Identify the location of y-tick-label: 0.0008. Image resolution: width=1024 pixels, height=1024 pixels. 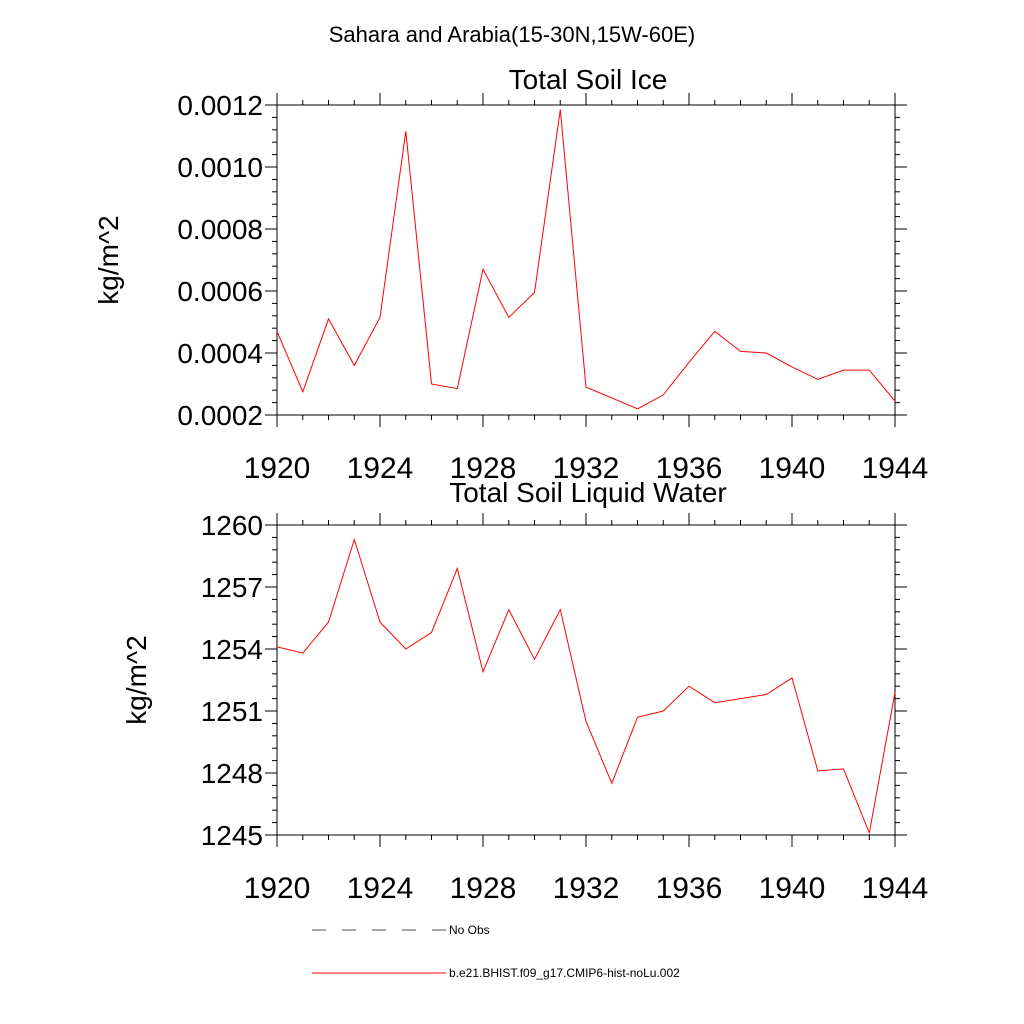
(220, 229).